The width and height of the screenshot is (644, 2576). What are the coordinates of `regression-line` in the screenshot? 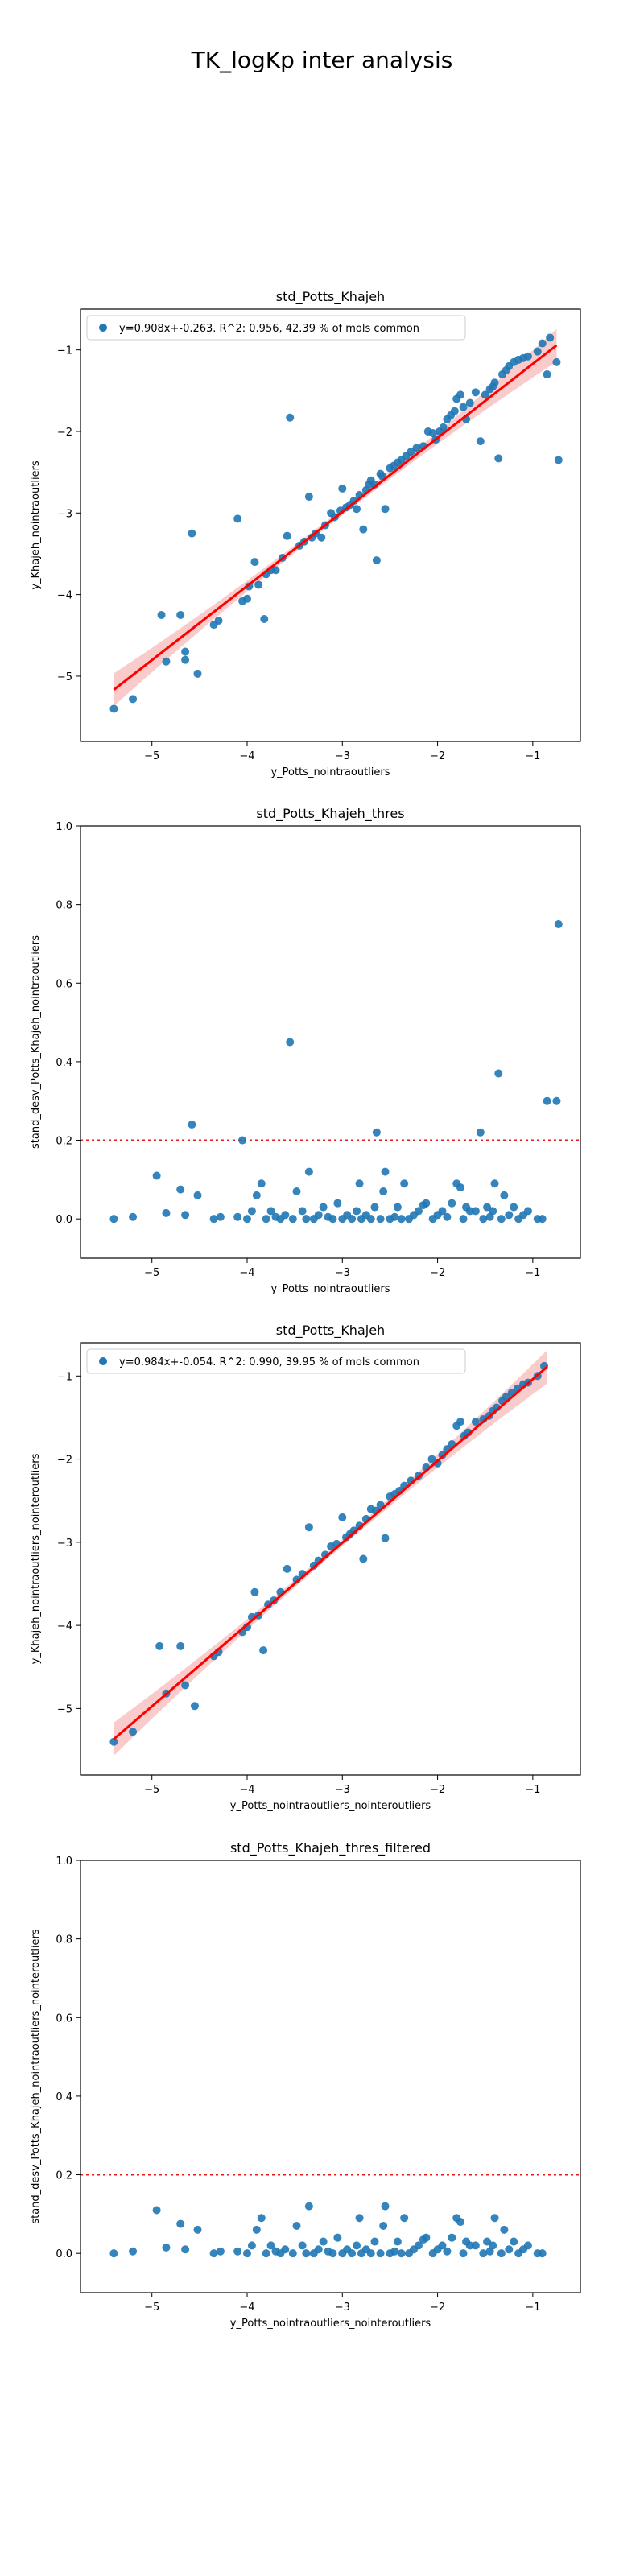 It's located at (335, 517).